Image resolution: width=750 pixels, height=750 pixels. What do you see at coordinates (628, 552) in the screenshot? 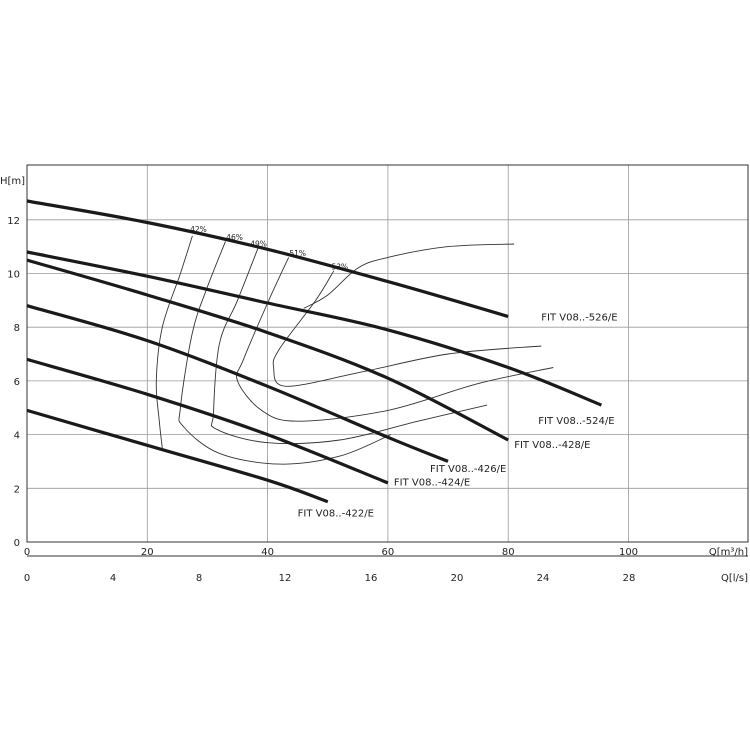
I see `x-tick-label: 100` at bounding box center [628, 552].